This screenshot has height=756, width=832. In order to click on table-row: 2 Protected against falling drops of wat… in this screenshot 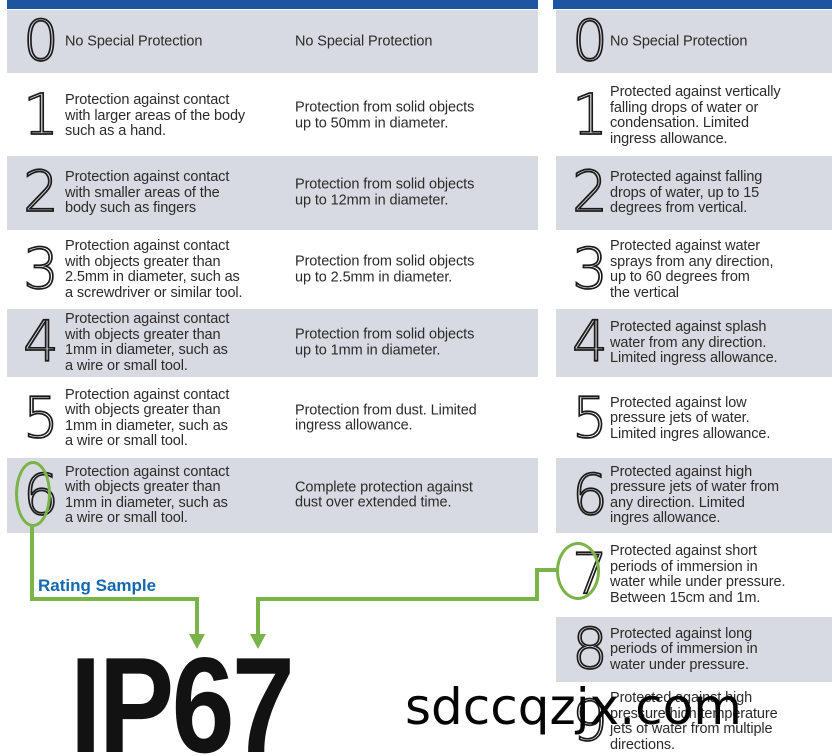, I will do `click(694, 193)`.